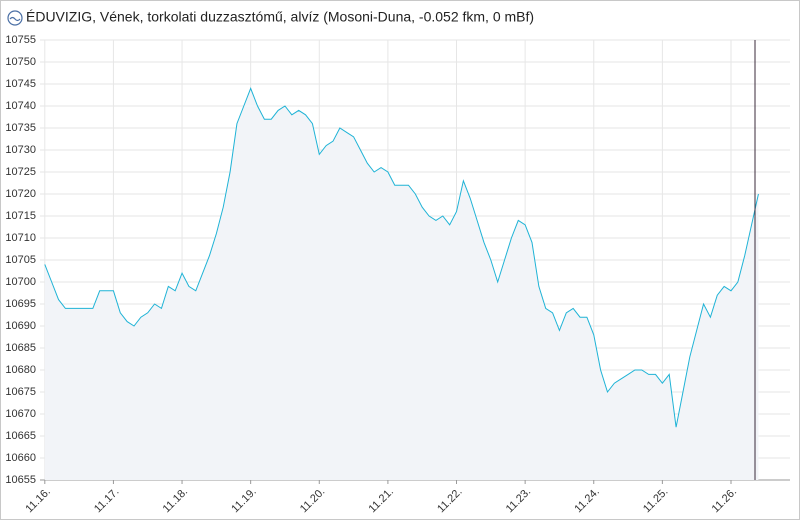  I want to click on y-tick-label: 10680, so click(20, 370).